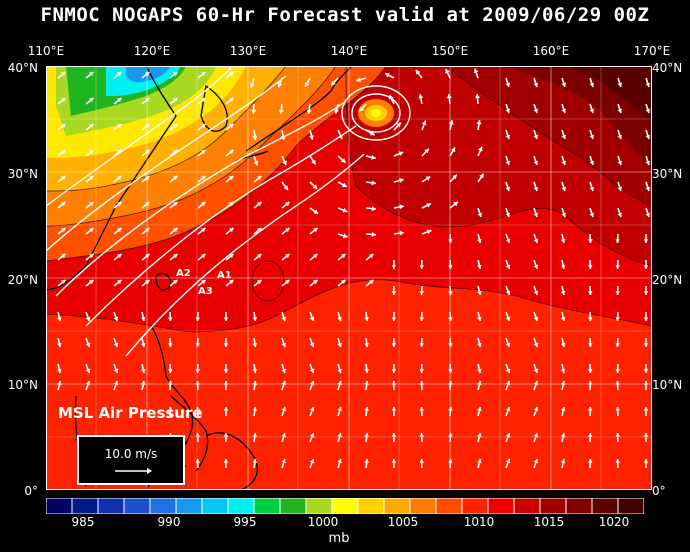  What do you see at coordinates (248, 51) in the screenshot?
I see `lon-label-130e: 130°E` at bounding box center [248, 51].